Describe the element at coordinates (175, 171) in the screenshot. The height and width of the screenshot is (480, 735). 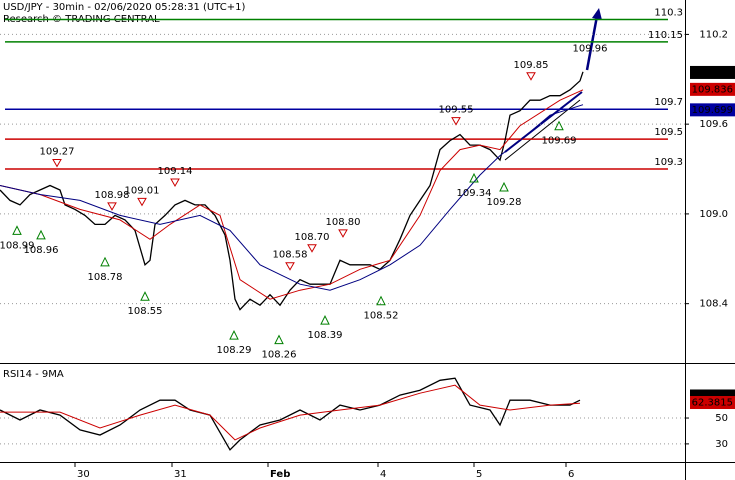
I see `high-label: 109.14` at that location.